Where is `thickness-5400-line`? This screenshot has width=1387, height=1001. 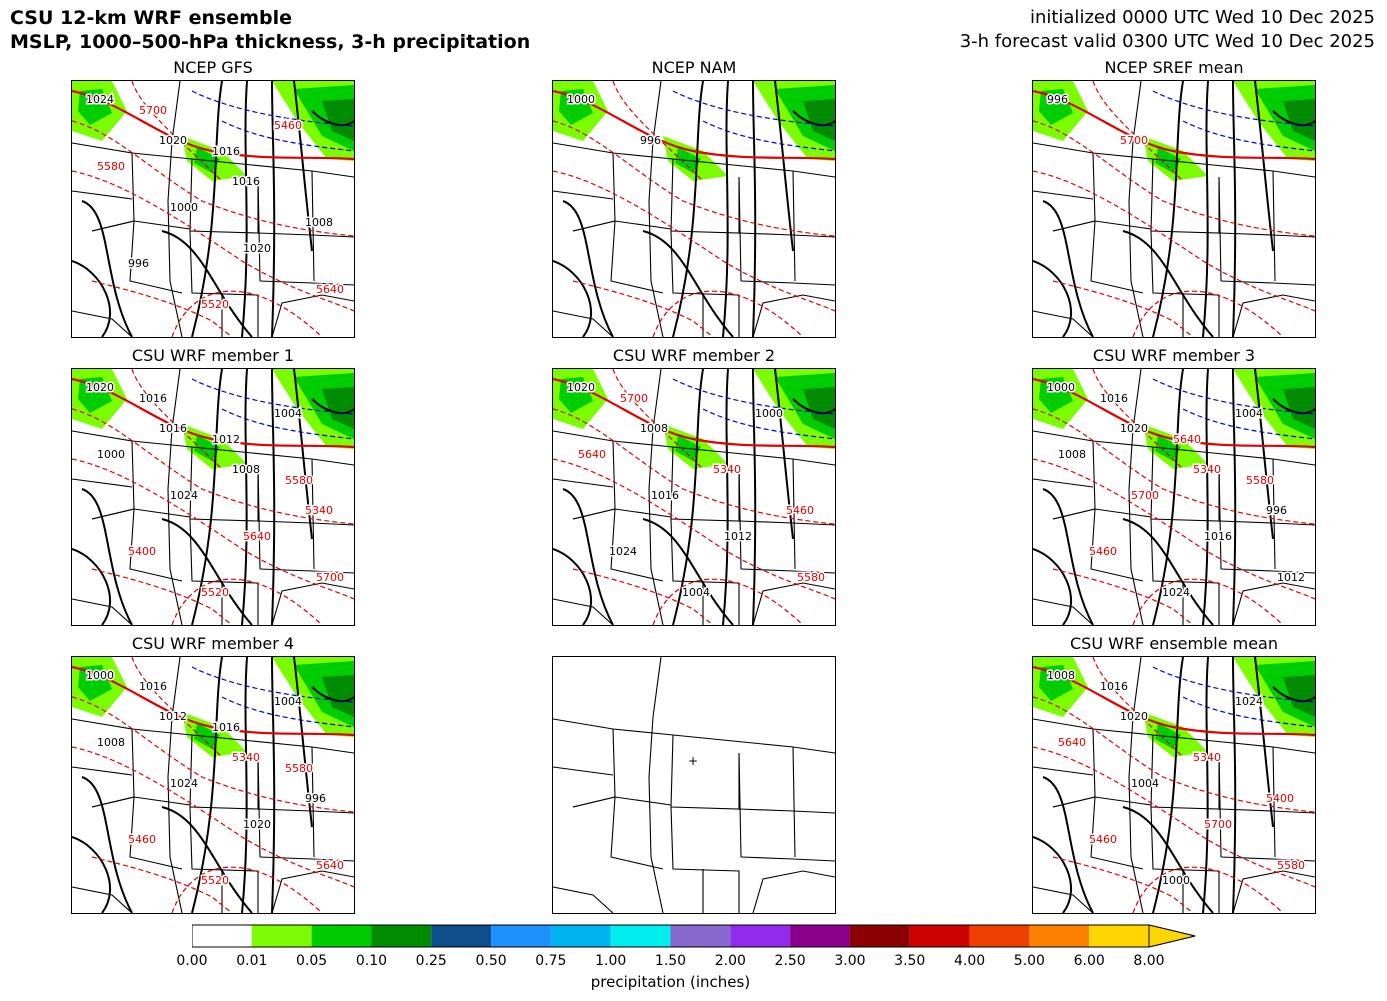
thickness-5400-line is located at coordinates (694, 125).